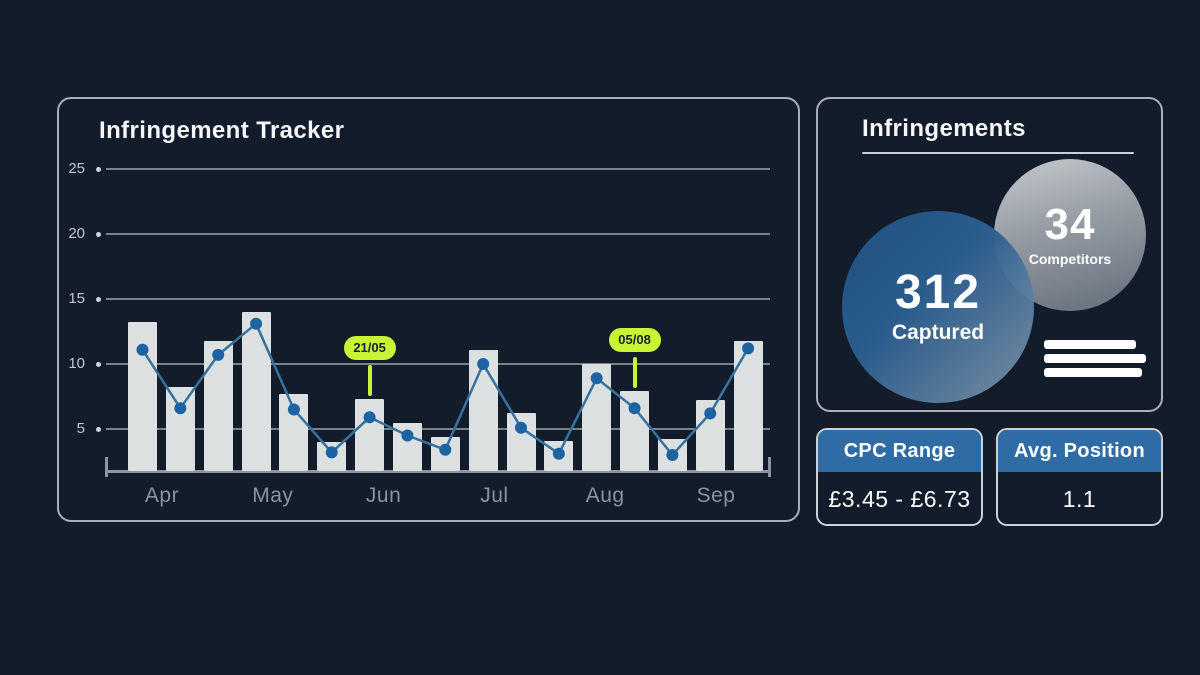  Describe the element at coordinates (222, 130) in the screenshot. I see `tracker-title: Infringement Tracker` at that location.